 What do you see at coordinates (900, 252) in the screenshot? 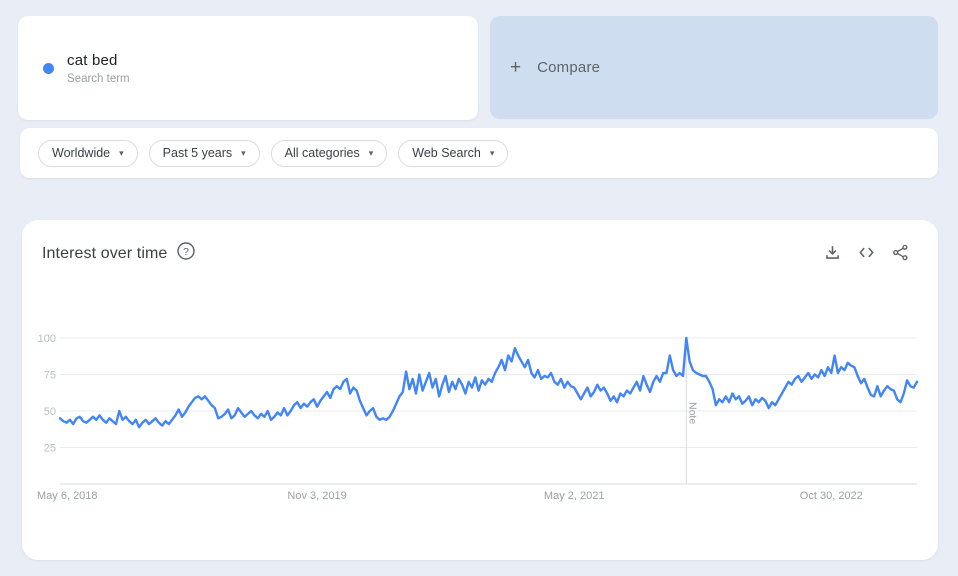
I see `share-icon` at bounding box center [900, 252].